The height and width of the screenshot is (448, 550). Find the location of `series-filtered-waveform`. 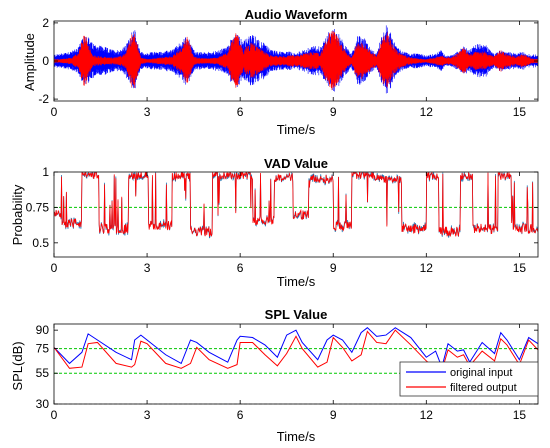

series-filtered-waveform is located at coordinates (296, 61).